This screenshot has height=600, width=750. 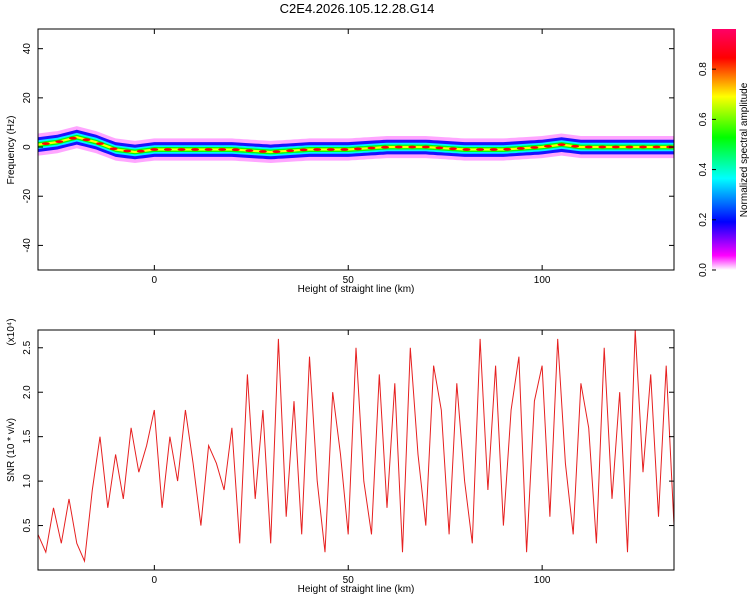 What do you see at coordinates (744, 149) in the screenshot?
I see `colorbar-label: Normalized spectral amplitude` at bounding box center [744, 149].